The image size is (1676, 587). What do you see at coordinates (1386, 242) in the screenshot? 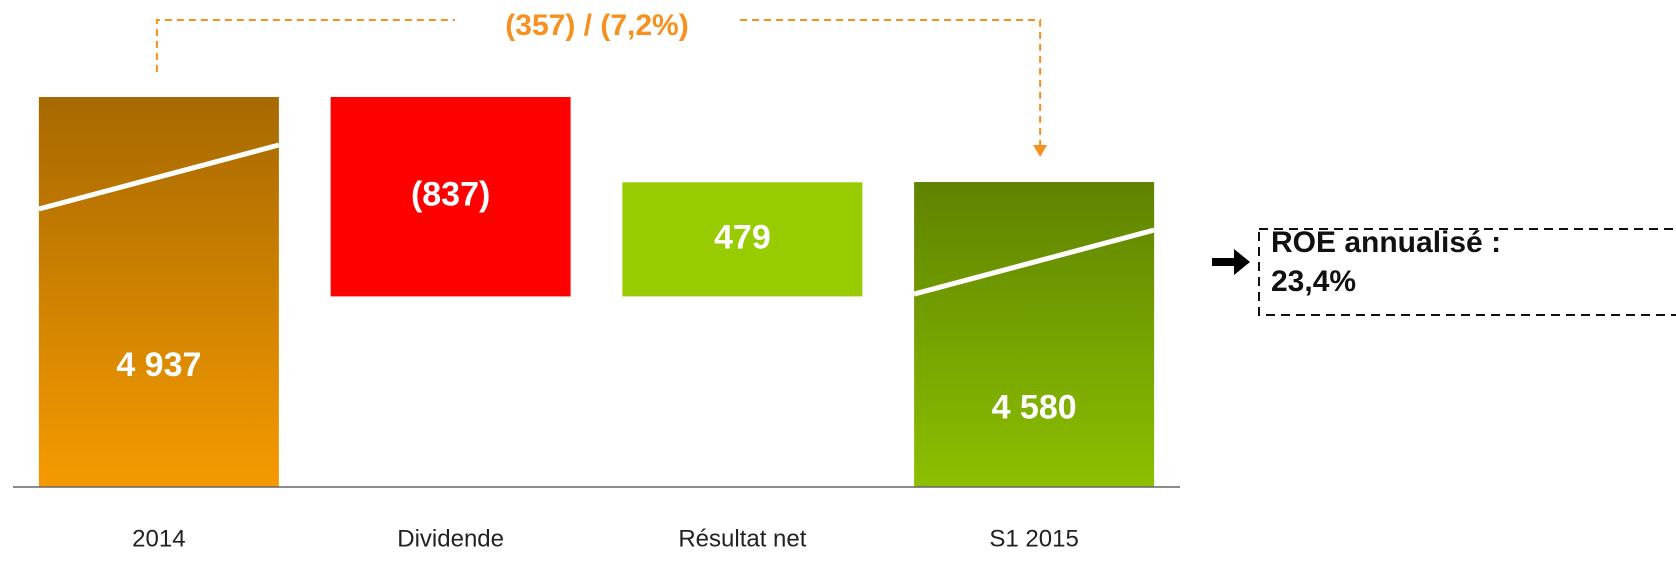
I see `callout-line: ROE annualisé :` at bounding box center [1386, 242].